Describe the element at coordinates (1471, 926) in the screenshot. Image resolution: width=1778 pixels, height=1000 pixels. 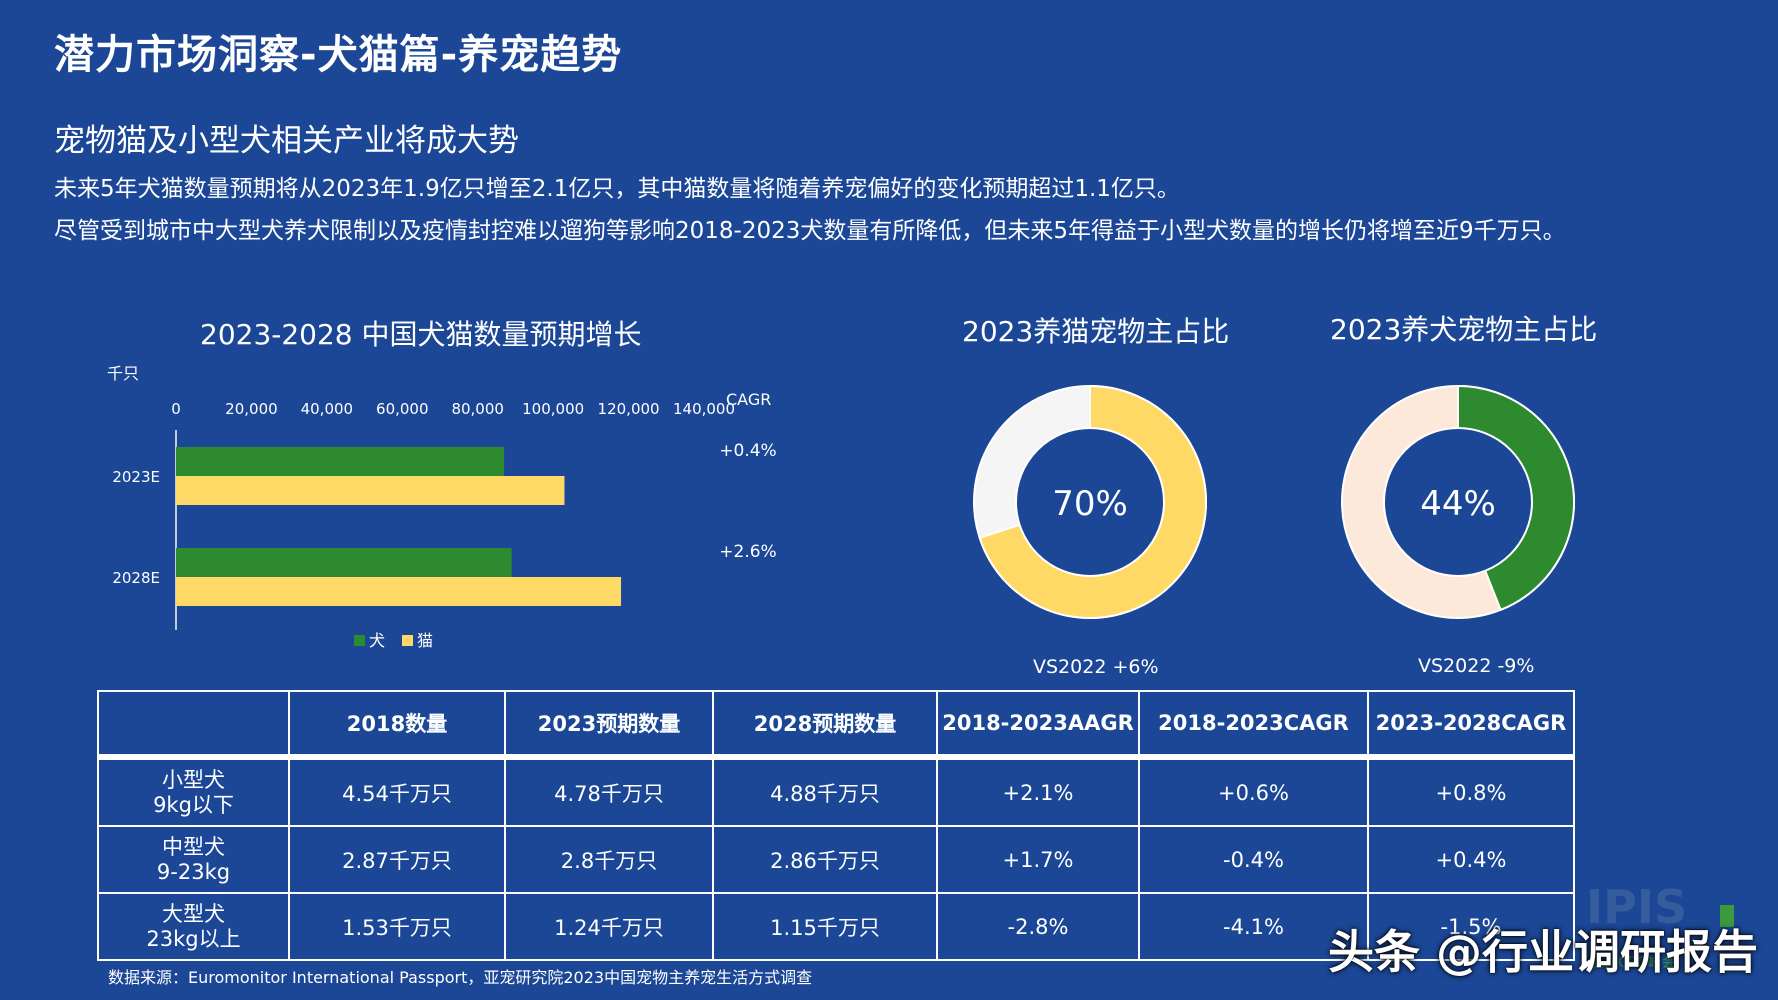
I see `table-cell: -1.5%` at that location.